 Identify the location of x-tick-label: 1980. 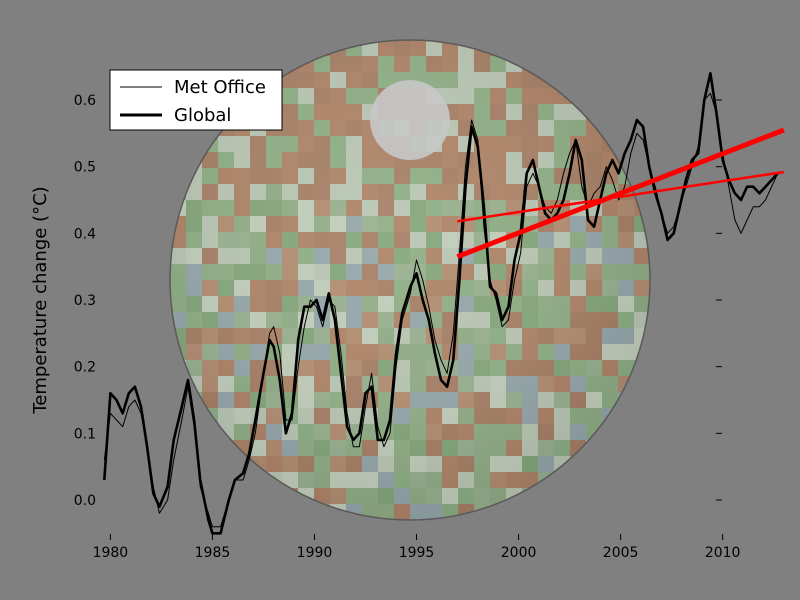
(111, 553).